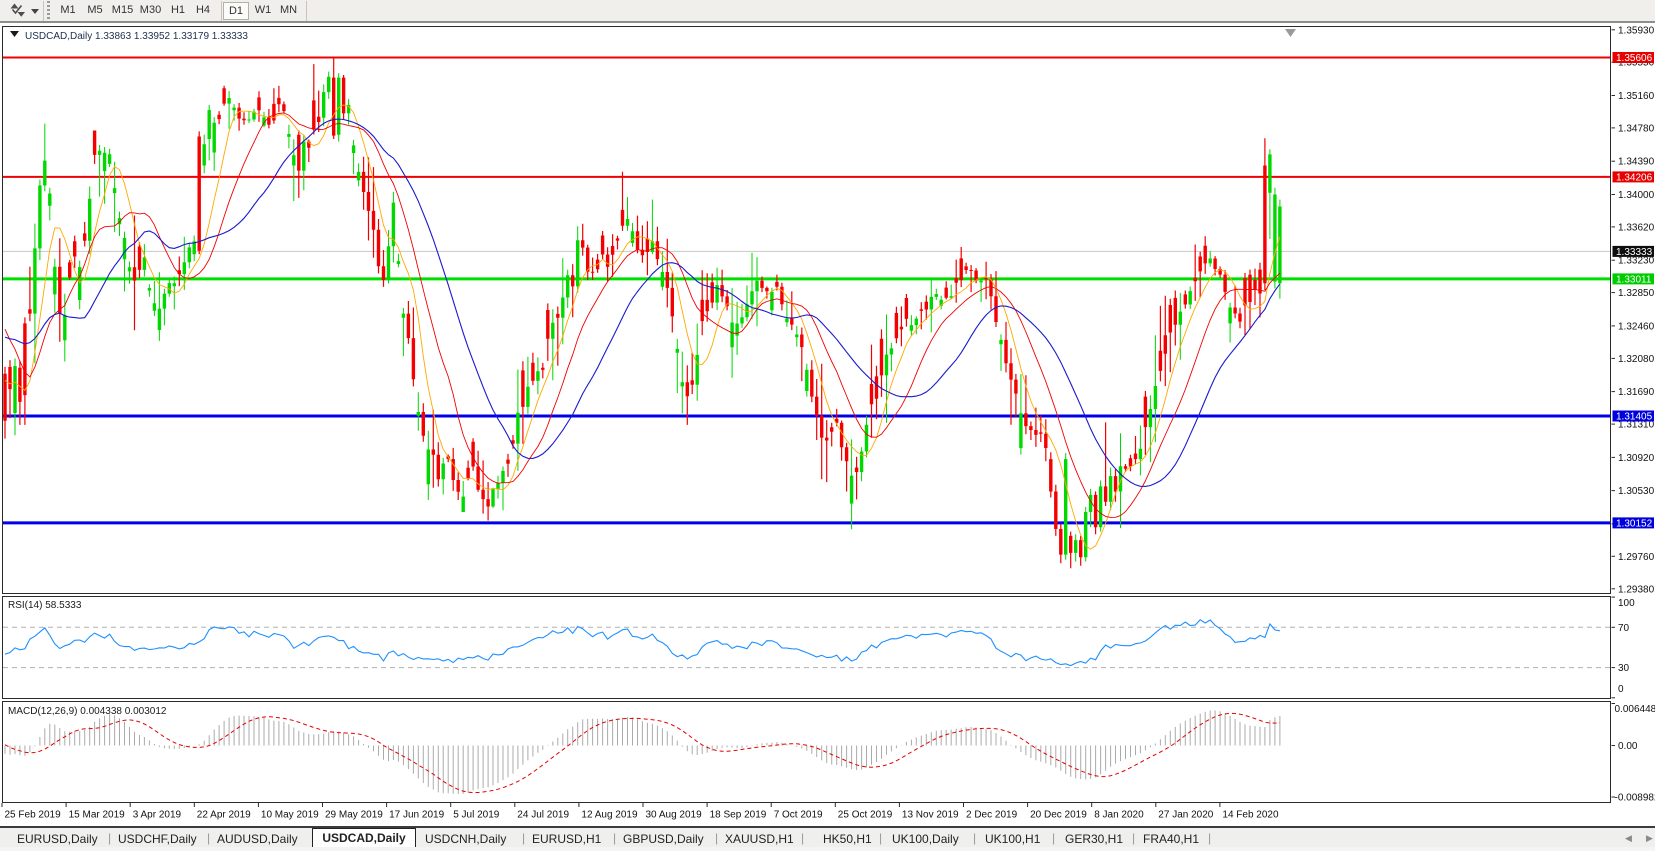  What do you see at coordinates (674, 815) in the screenshot?
I see `svg-text: 30 Aug 2019` at bounding box center [674, 815].